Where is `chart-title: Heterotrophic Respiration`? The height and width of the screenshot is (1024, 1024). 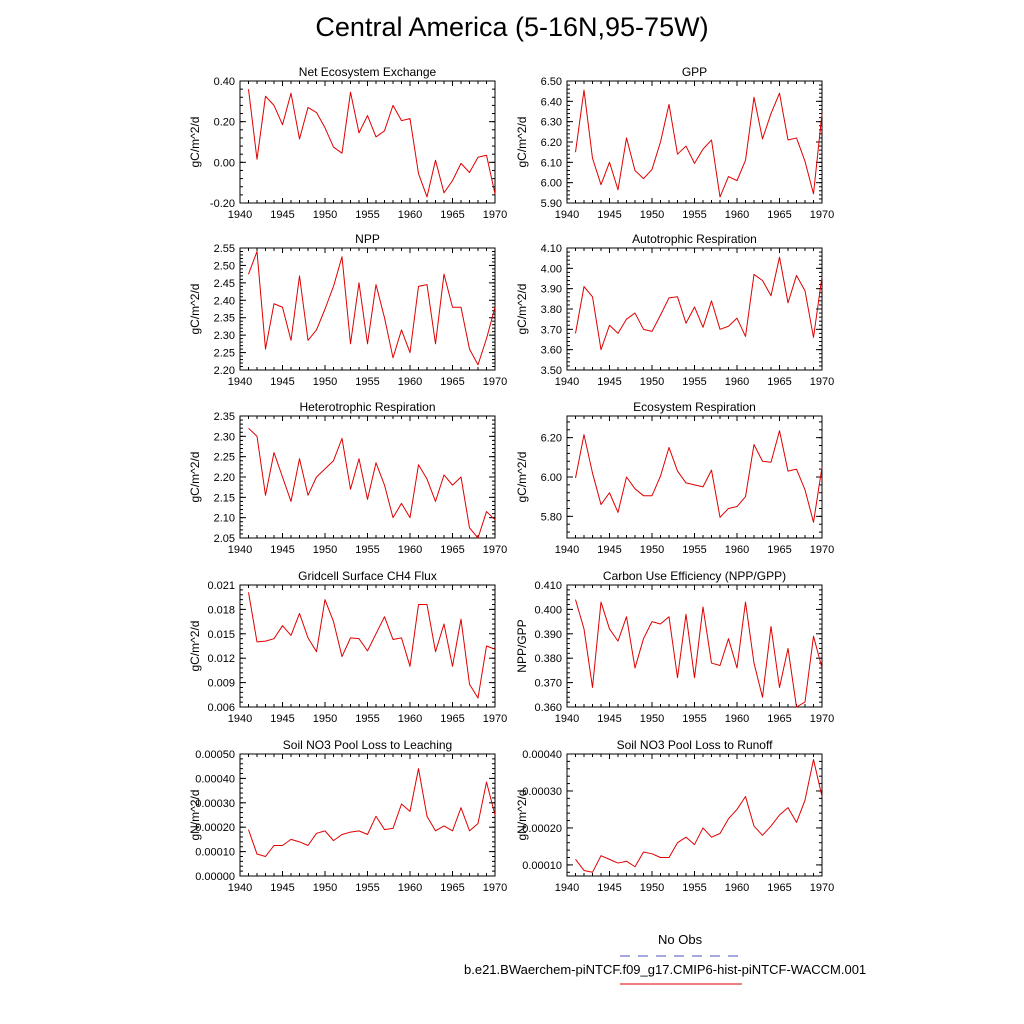 chart-title: Heterotrophic Respiration is located at coordinates (367, 407).